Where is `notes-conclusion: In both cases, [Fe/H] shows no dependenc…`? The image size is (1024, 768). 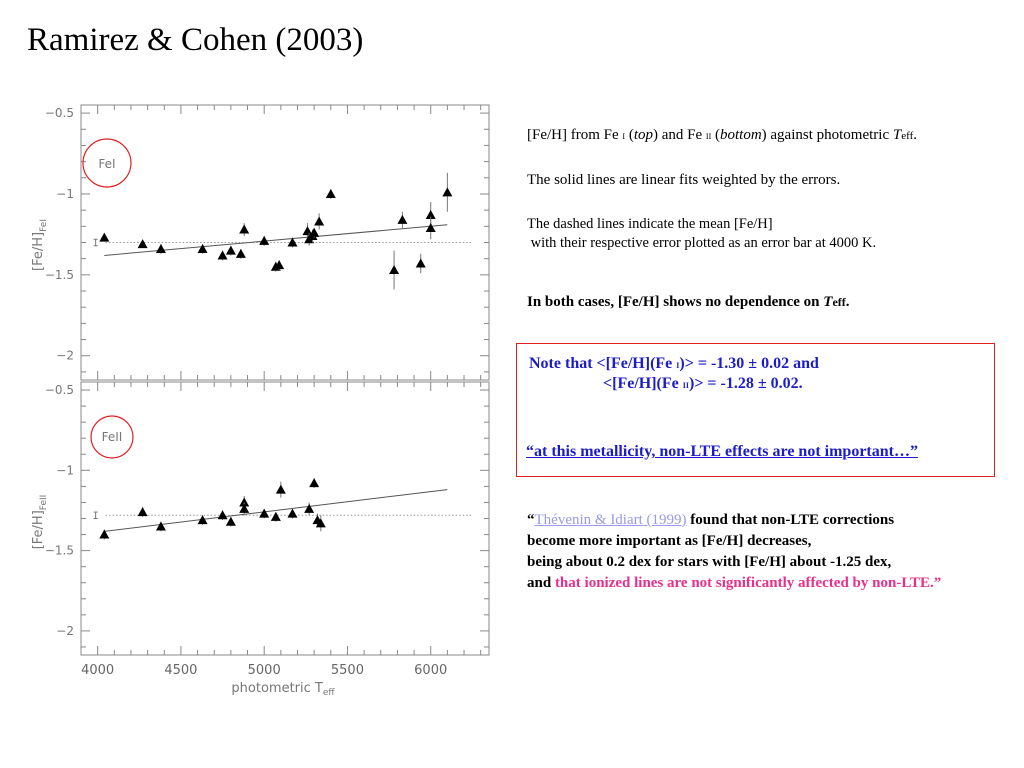 notes-conclusion: In both cases, [Fe/H] shows no dependenc… is located at coordinates (688, 302).